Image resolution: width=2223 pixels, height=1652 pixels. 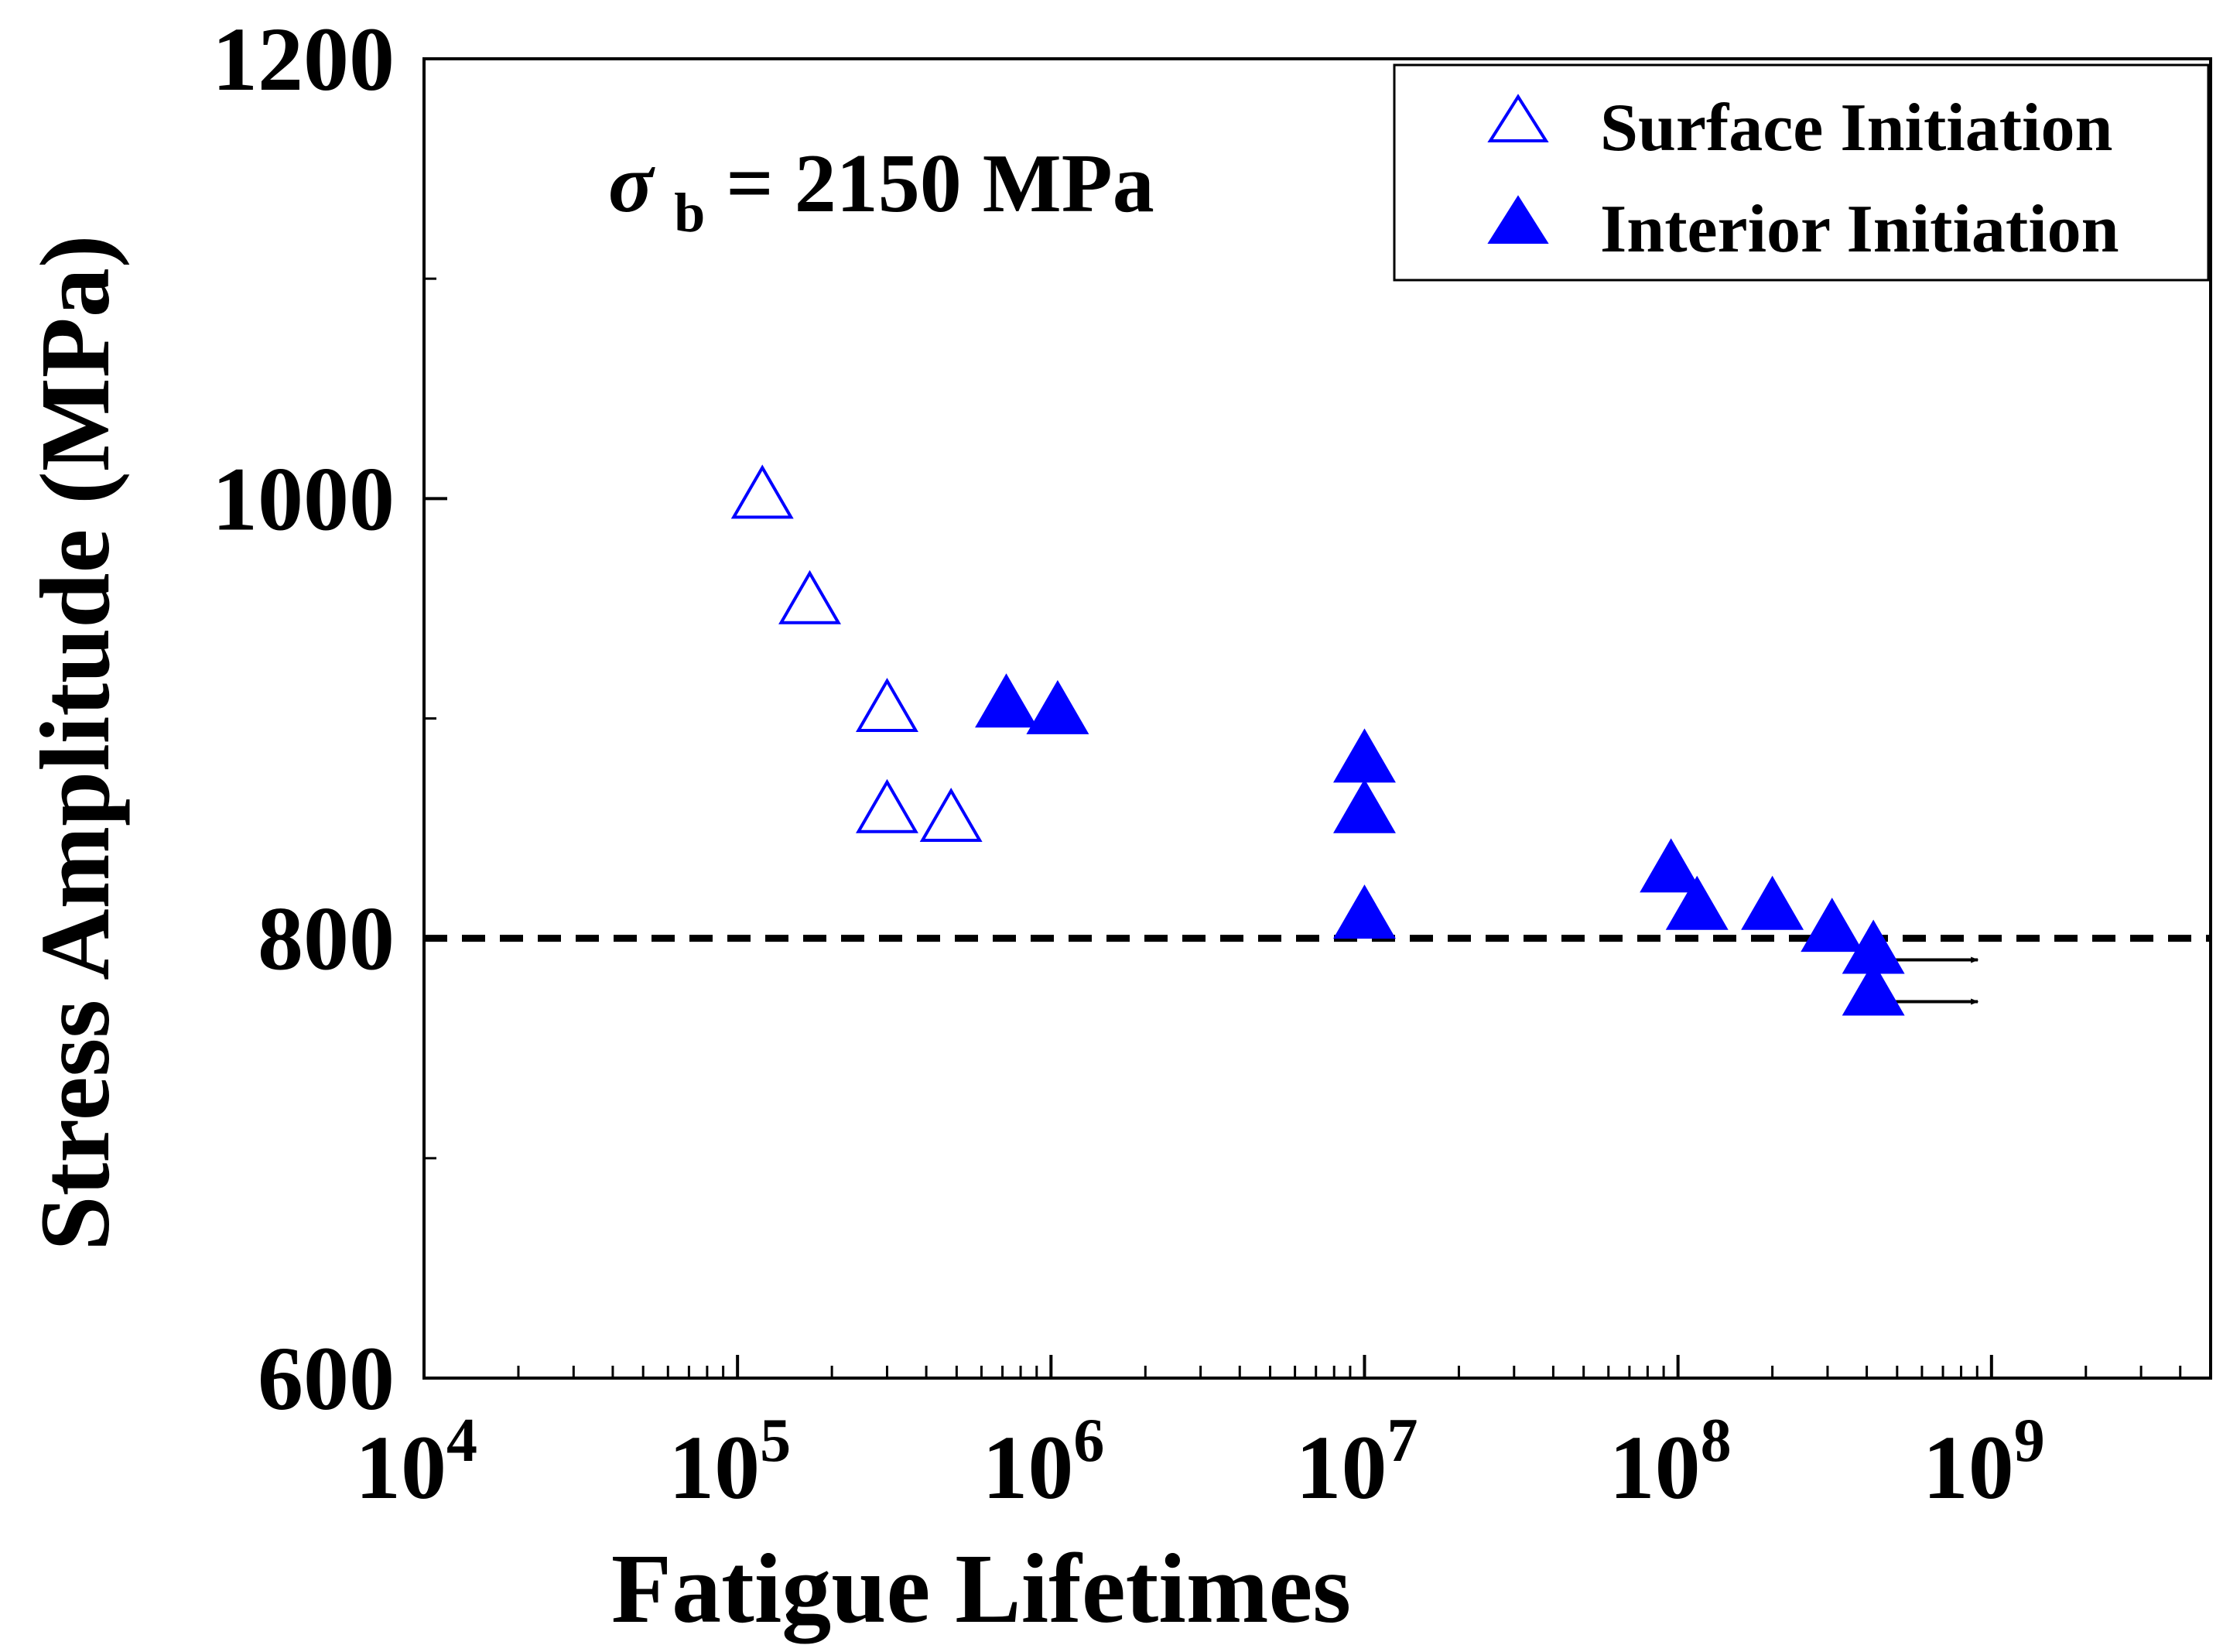 What do you see at coordinates (1043, 1463) in the screenshot?
I see `x-tick-label: 10⁶` at bounding box center [1043, 1463].